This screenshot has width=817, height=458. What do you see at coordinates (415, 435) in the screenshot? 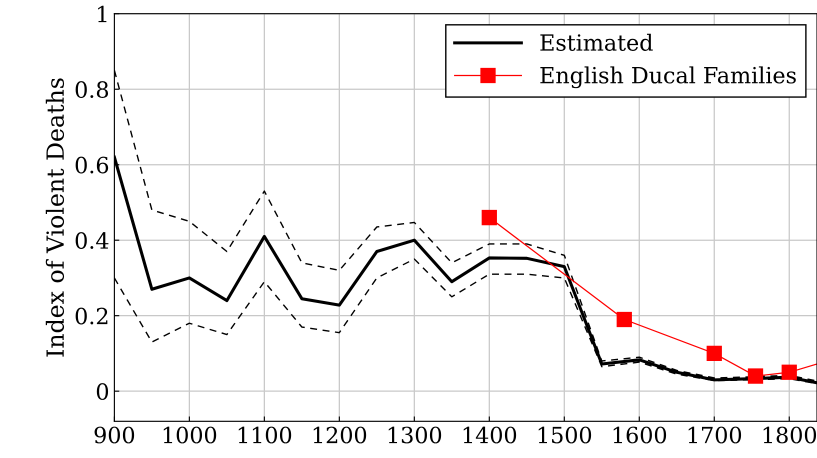
I see `x-tick-label: 1300` at bounding box center [415, 435].